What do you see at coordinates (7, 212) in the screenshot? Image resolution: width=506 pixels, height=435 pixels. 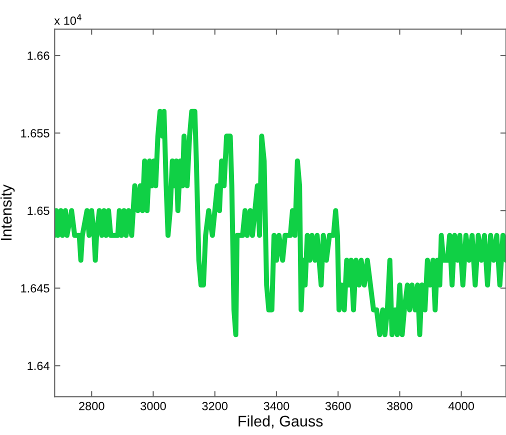 I see `y-axis-title: Intensity` at bounding box center [7, 212].